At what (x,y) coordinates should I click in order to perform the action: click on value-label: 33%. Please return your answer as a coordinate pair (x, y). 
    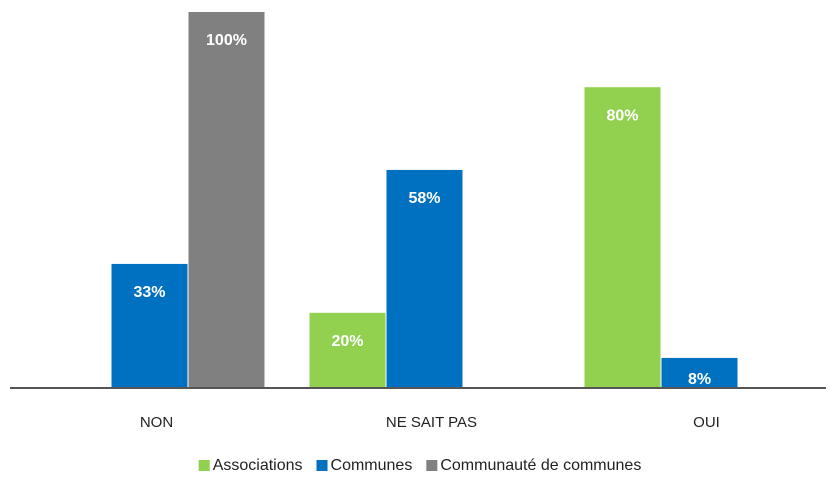
    Looking at the image, I should click on (149, 292).